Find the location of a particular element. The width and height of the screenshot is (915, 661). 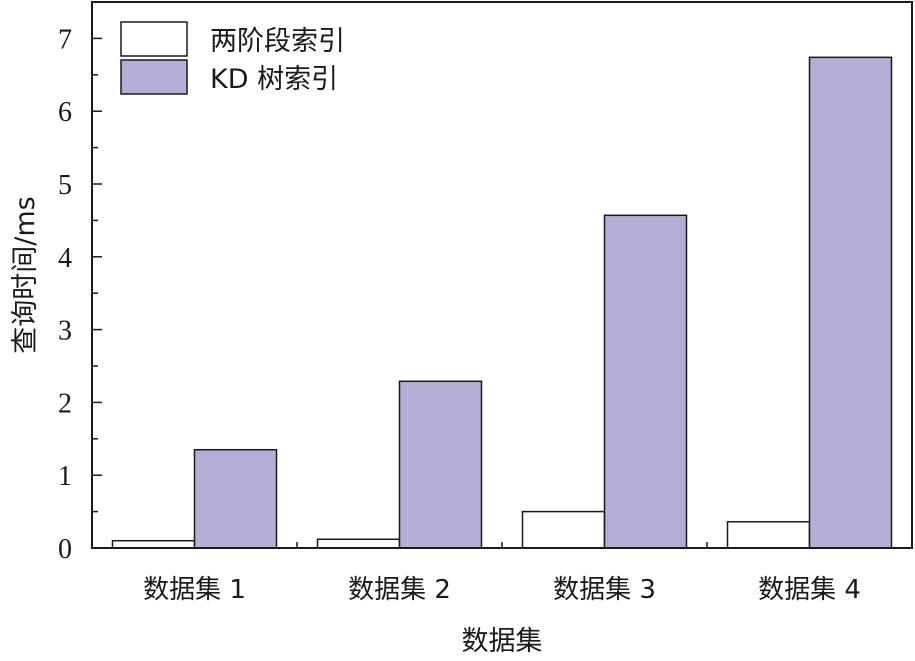

y-tick-label: 4 is located at coordinates (65, 258).